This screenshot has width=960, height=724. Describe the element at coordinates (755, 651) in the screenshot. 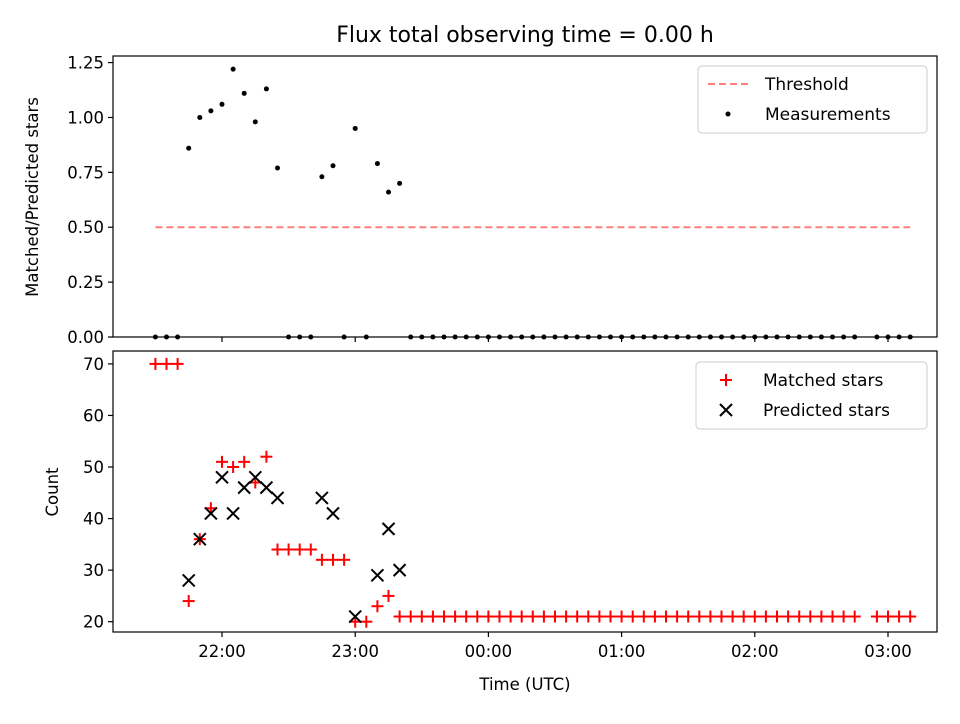

I see `x-tick-label: 02:00` at that location.